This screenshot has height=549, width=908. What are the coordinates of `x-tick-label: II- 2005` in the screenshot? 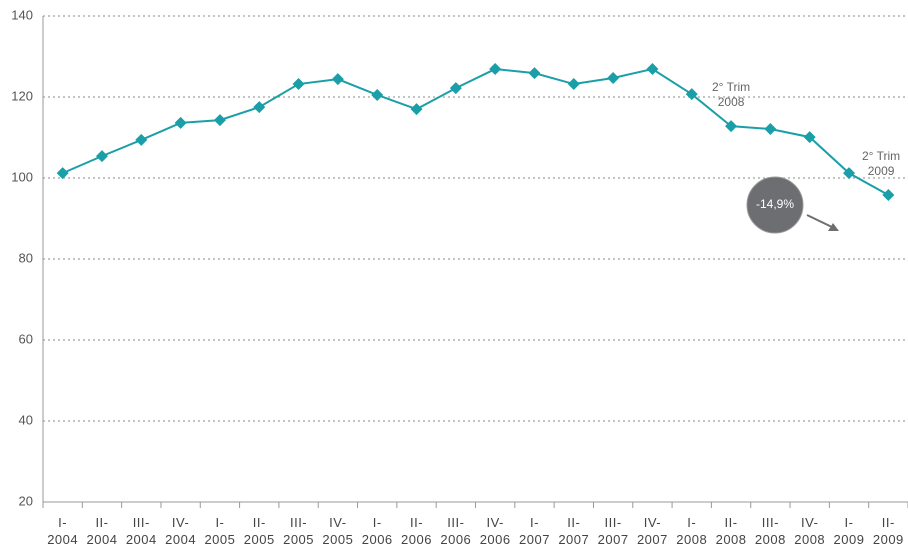 It's located at (259, 531).